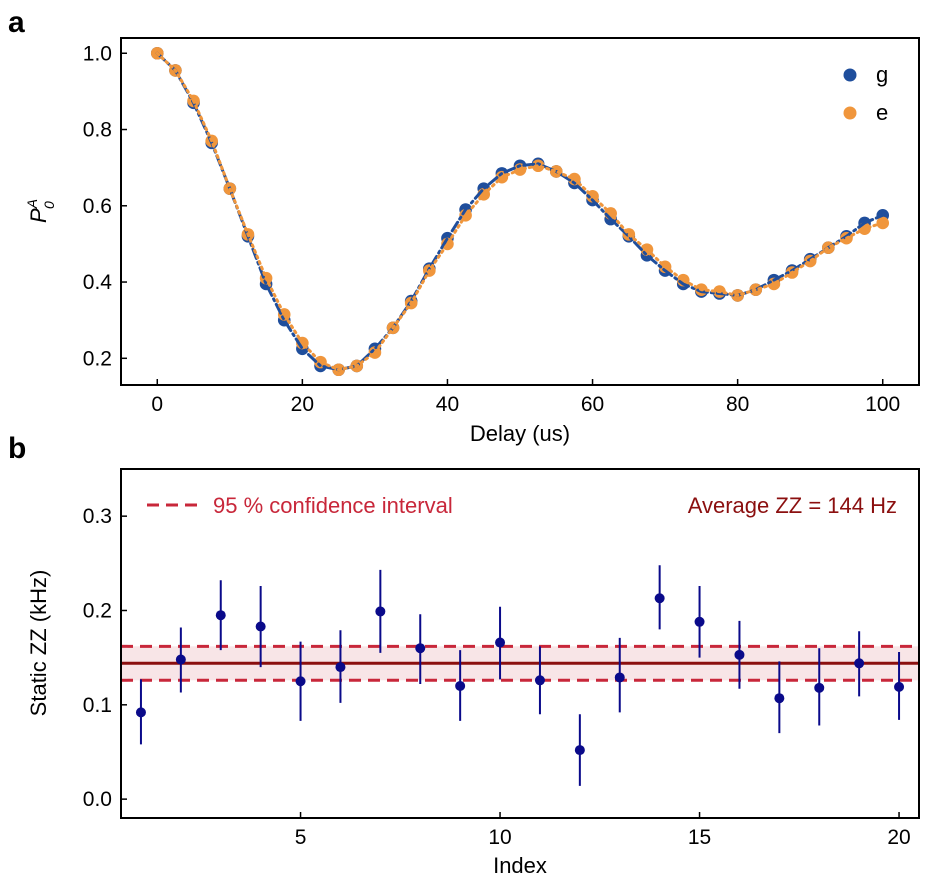 The height and width of the screenshot is (892, 937). What do you see at coordinates (737, 404) in the screenshot?
I see `x-tick-label: 80` at bounding box center [737, 404].